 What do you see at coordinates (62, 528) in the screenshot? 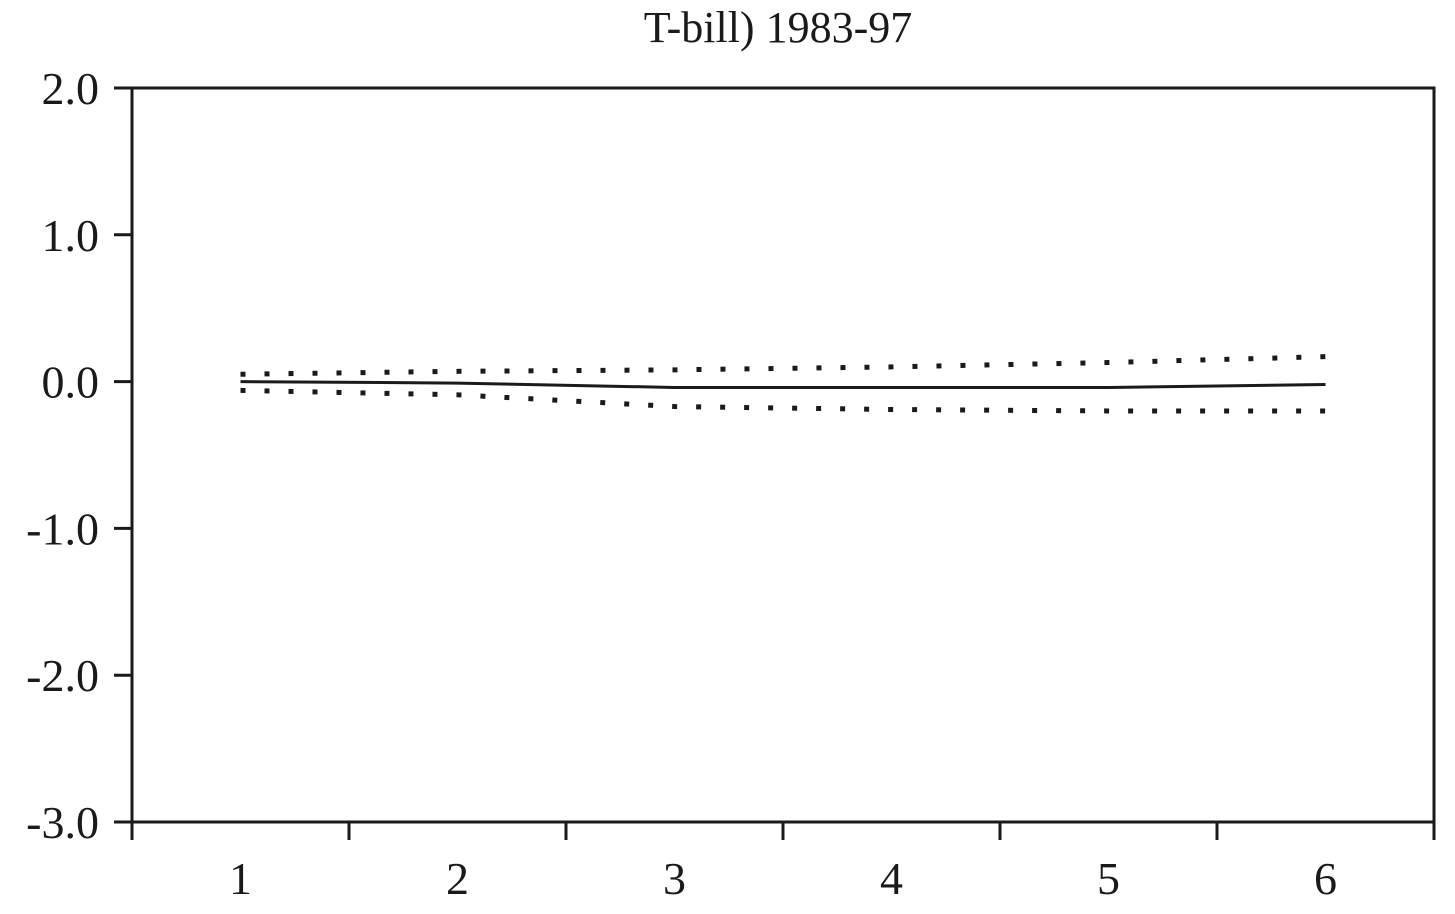
I see `y-tick-label: -1.0` at bounding box center [62, 528].